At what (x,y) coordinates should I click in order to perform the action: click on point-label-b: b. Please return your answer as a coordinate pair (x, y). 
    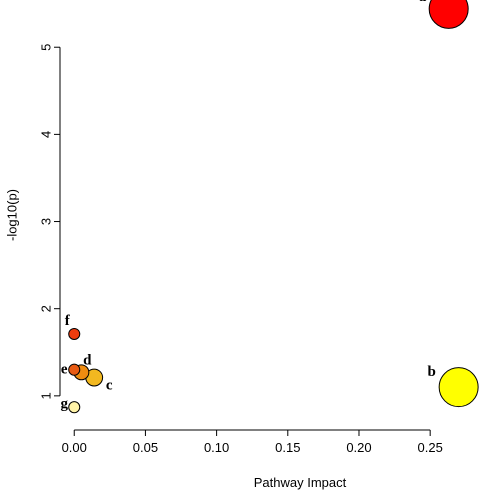
    Looking at the image, I should click on (431, 372).